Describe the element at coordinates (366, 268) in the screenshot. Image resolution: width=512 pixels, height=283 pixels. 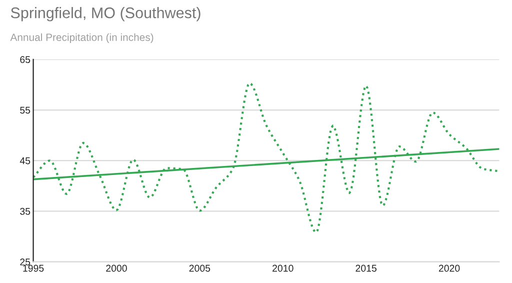
I see `x-tick-label: 2015` at that location.